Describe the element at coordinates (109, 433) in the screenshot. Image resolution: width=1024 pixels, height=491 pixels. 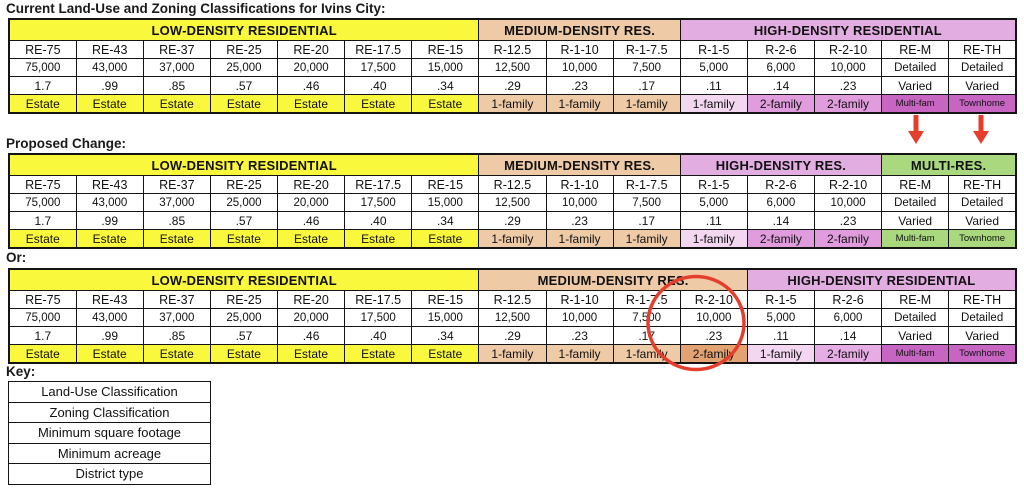
I see `key-row: Minimum square footage` at that location.